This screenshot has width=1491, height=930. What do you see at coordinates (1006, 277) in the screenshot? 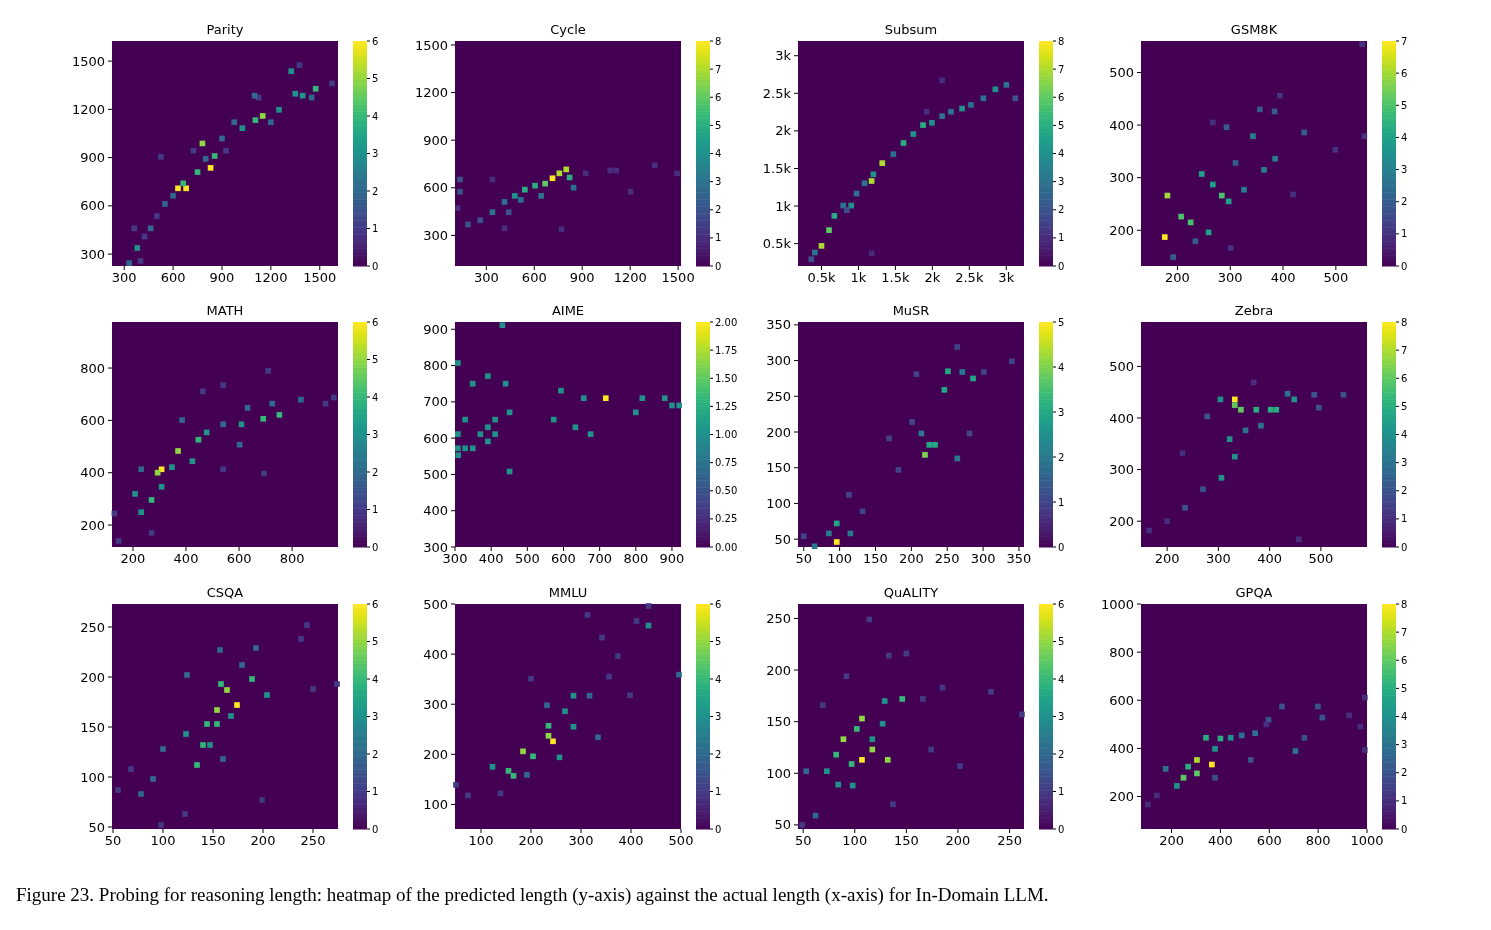
I see `x-tick-label: 3k` at bounding box center [1006, 277].